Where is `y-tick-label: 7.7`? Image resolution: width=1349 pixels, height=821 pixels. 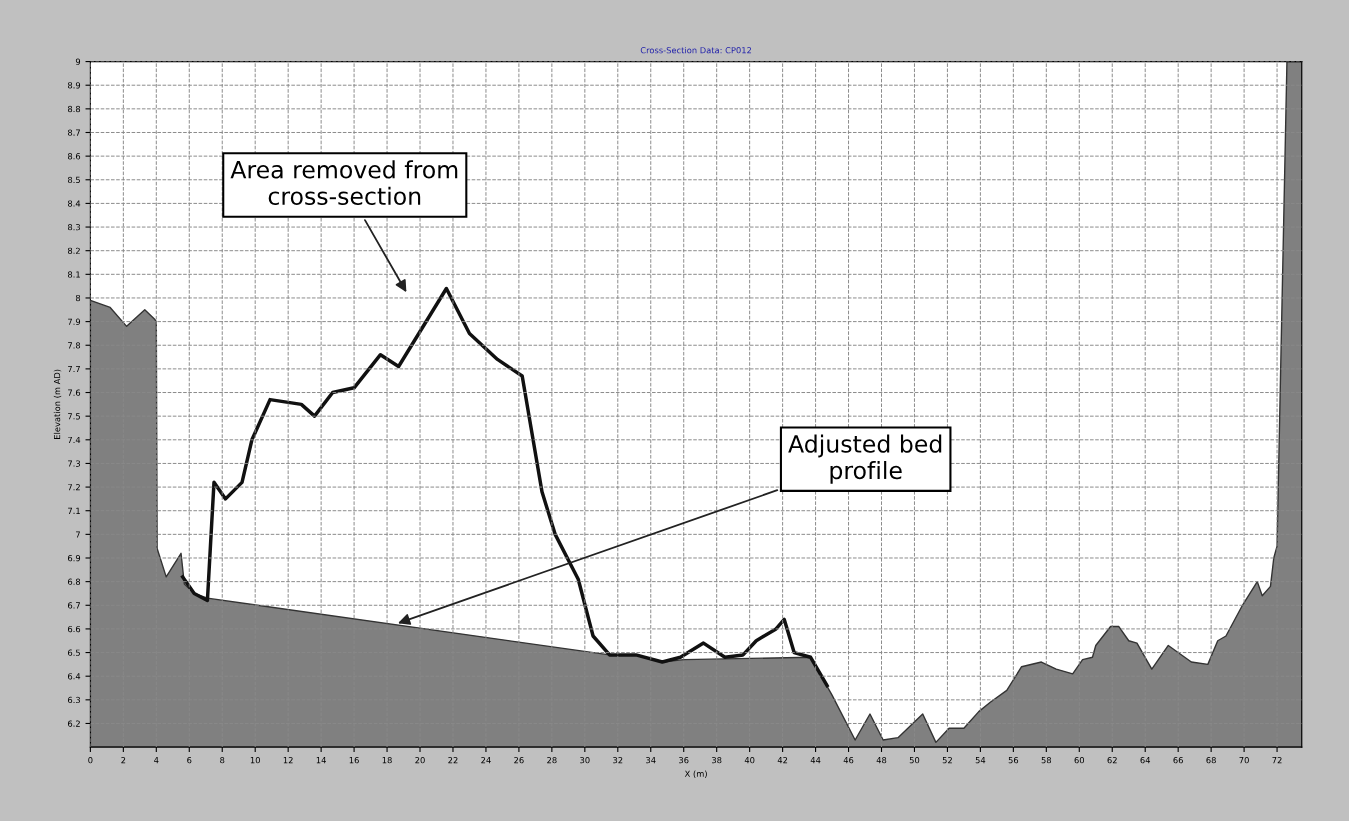 y-tick-label: 7.7 is located at coordinates (74, 369).